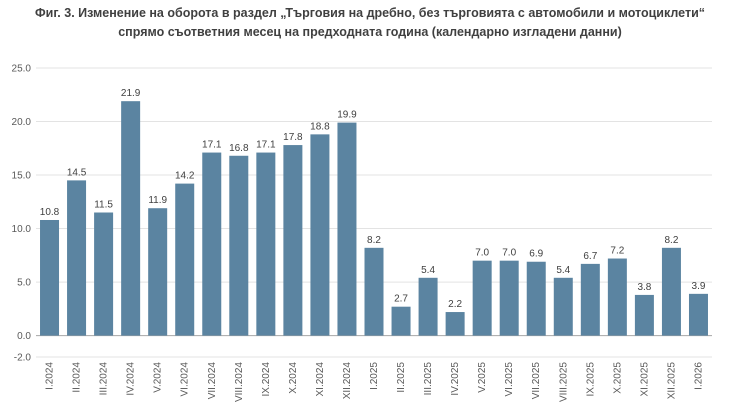 This screenshot has height=412, width=740. What do you see at coordinates (212, 381) in the screenshot?
I see `x-tick-label: VII.2024` at bounding box center [212, 381].